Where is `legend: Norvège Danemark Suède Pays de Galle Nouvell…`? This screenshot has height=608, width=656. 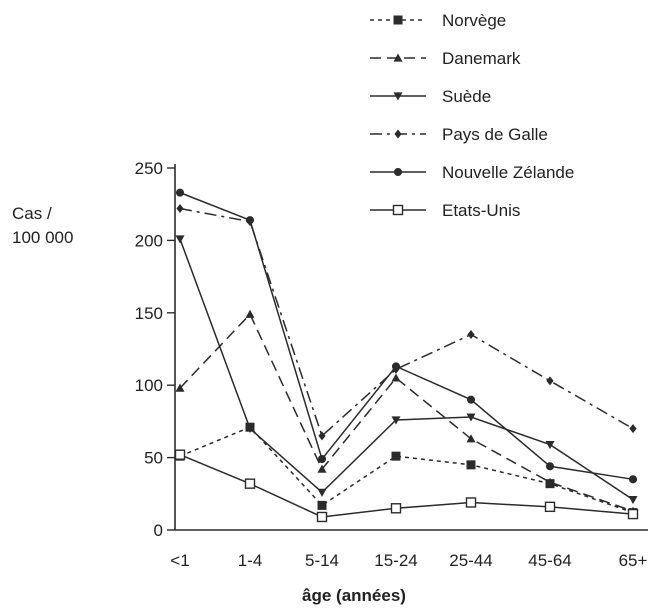
legend: Norvège Danemark Suède Pays de Galle Nouvell… is located at coordinates (472, 115).